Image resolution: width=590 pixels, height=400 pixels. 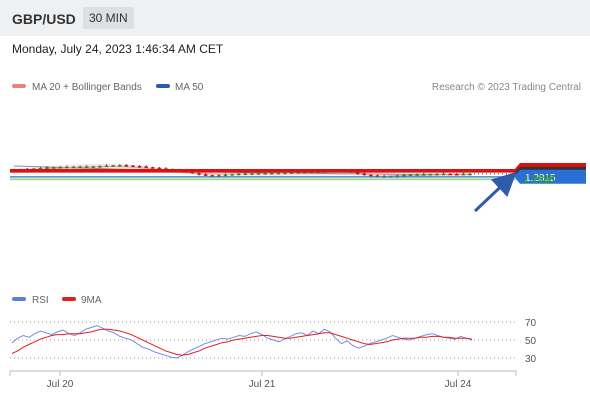 I want to click on datetime-label: Monday, July 24, 2023 1:46:34 AM CET, so click(x=118, y=49).